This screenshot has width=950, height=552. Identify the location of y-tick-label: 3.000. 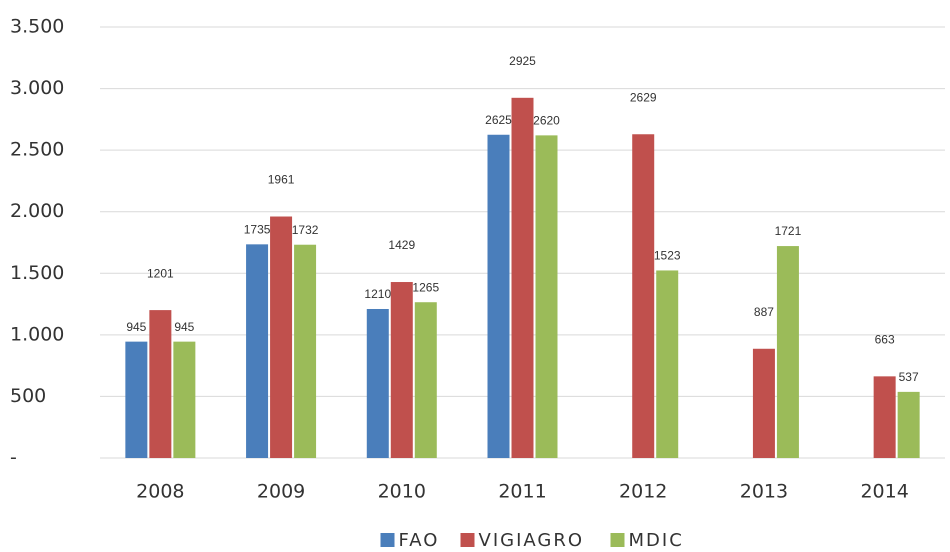
(37, 88).